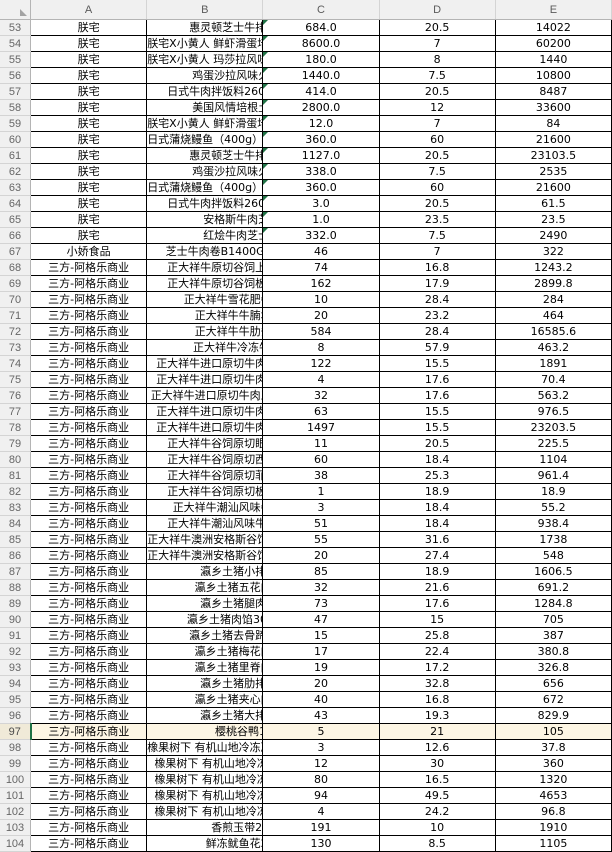 This screenshot has height=852, width=612. Describe the element at coordinates (205, 443) in the screenshot. I see `cell-b-79: 正大祥牛谷饲原切眼肉牛排180g` at that location.